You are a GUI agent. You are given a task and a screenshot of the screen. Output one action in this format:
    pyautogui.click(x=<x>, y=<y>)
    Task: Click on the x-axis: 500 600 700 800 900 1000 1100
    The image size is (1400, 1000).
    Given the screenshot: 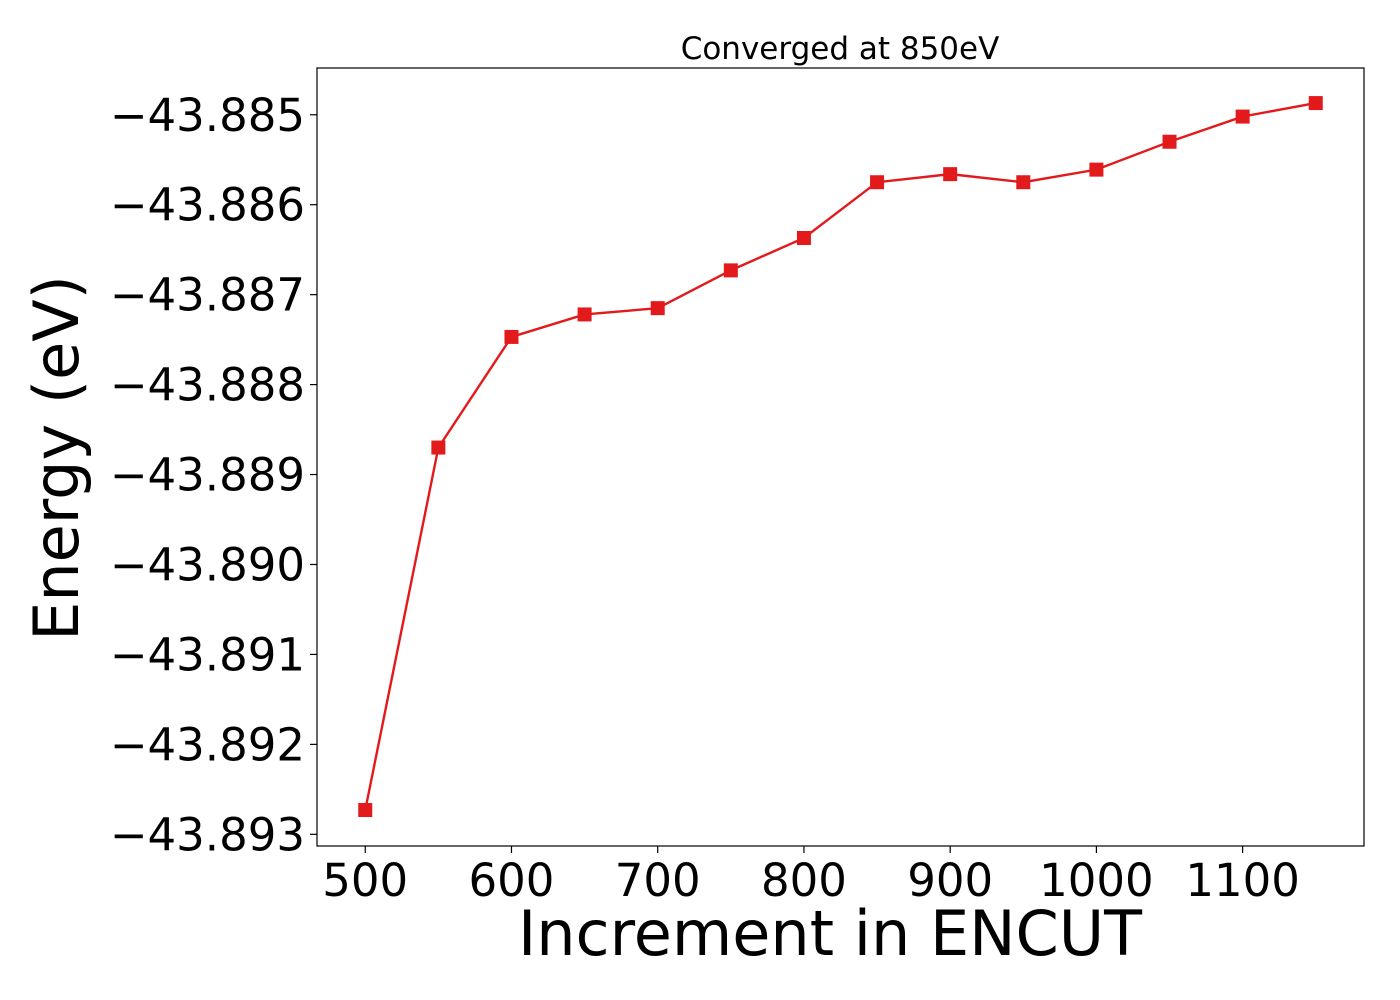 What is the action you would take?
    pyautogui.click(x=811, y=876)
    